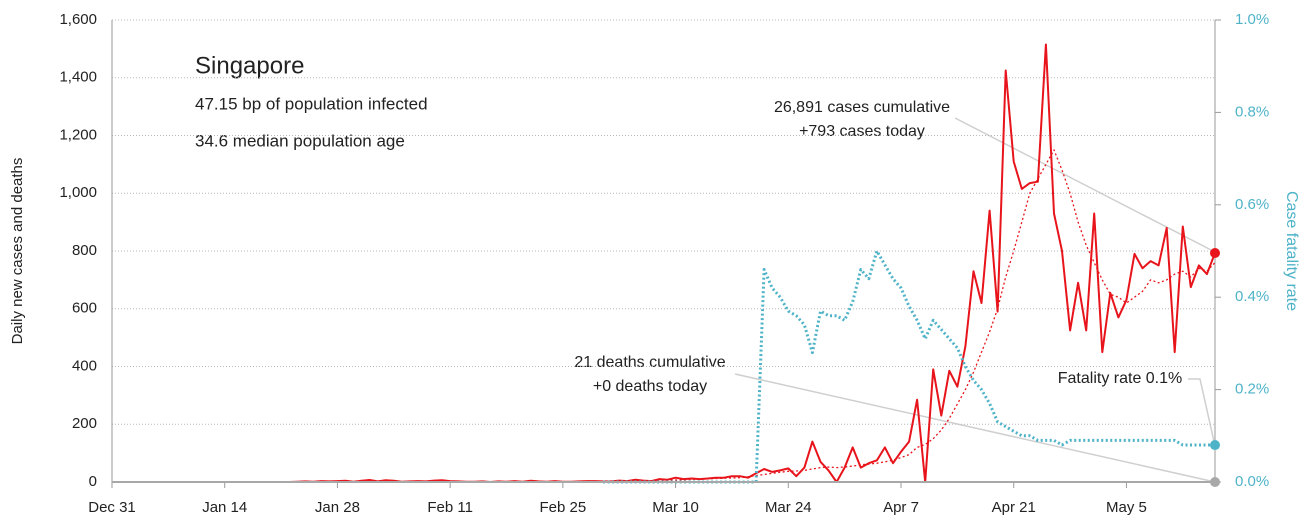 This screenshot has width=1310, height=522. I want to click on annotation: 21 deaths cumulative, so click(649, 362).